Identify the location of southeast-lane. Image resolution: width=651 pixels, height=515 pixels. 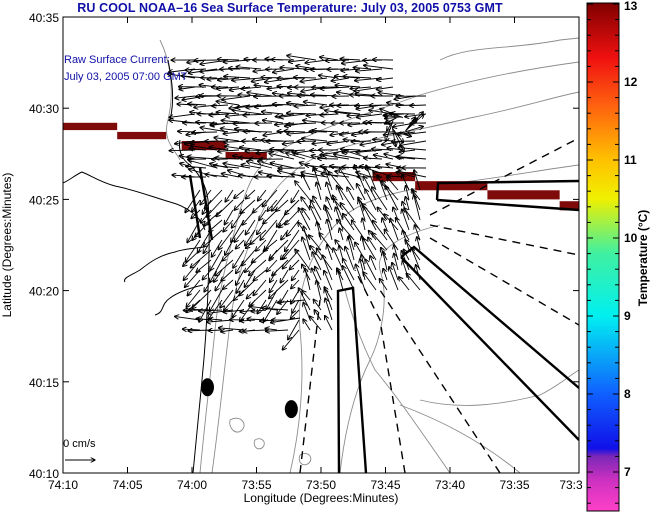
(489, 348).